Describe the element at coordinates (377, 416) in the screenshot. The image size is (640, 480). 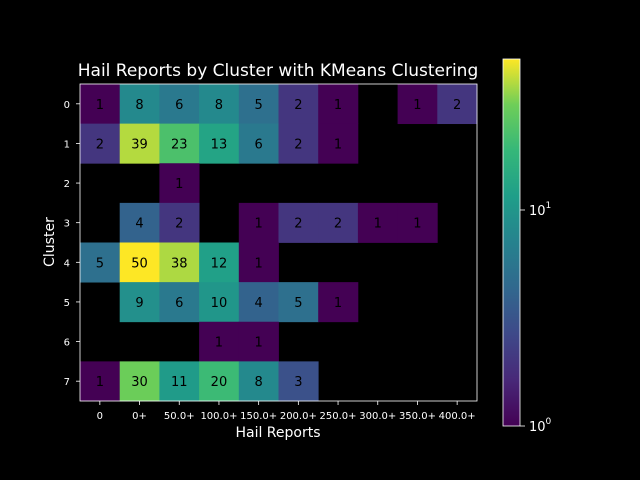
I see `x-tick-label: 300.0+` at that location.